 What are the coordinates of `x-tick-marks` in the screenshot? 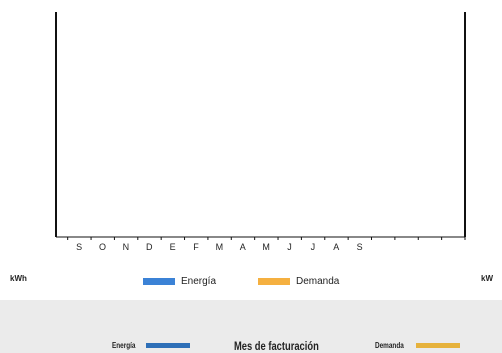 It's located at (266, 238).